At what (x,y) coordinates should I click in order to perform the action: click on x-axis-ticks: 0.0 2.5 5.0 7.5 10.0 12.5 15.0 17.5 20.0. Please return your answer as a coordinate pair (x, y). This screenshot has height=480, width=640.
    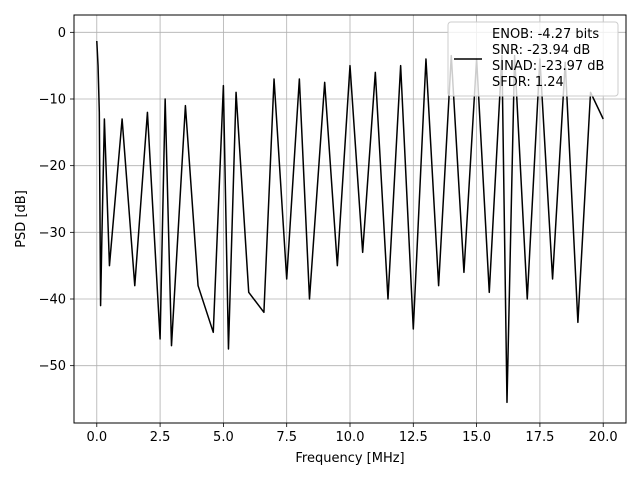
    Looking at the image, I should click on (352, 434).